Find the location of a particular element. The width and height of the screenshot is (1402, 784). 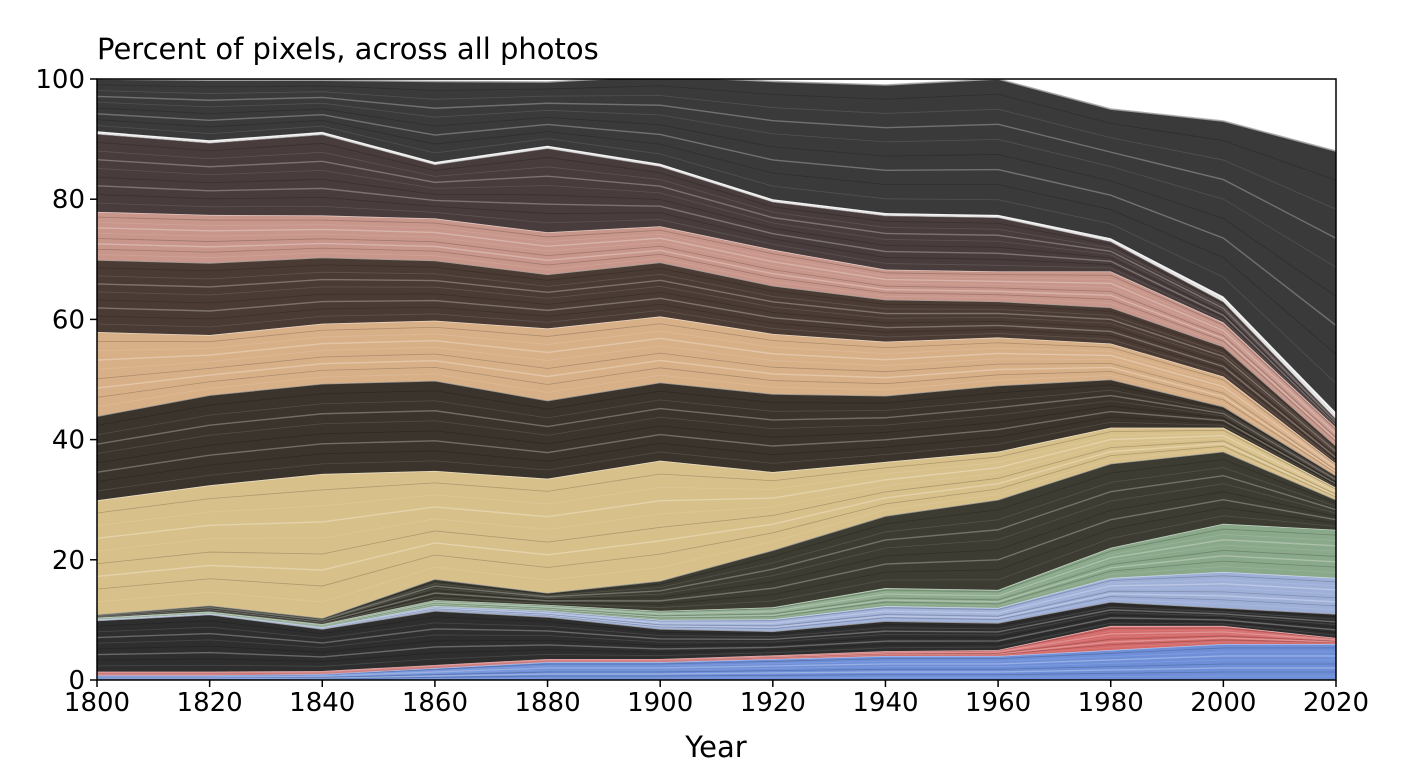

x-tick-label: 2000 is located at coordinates (1223, 703).